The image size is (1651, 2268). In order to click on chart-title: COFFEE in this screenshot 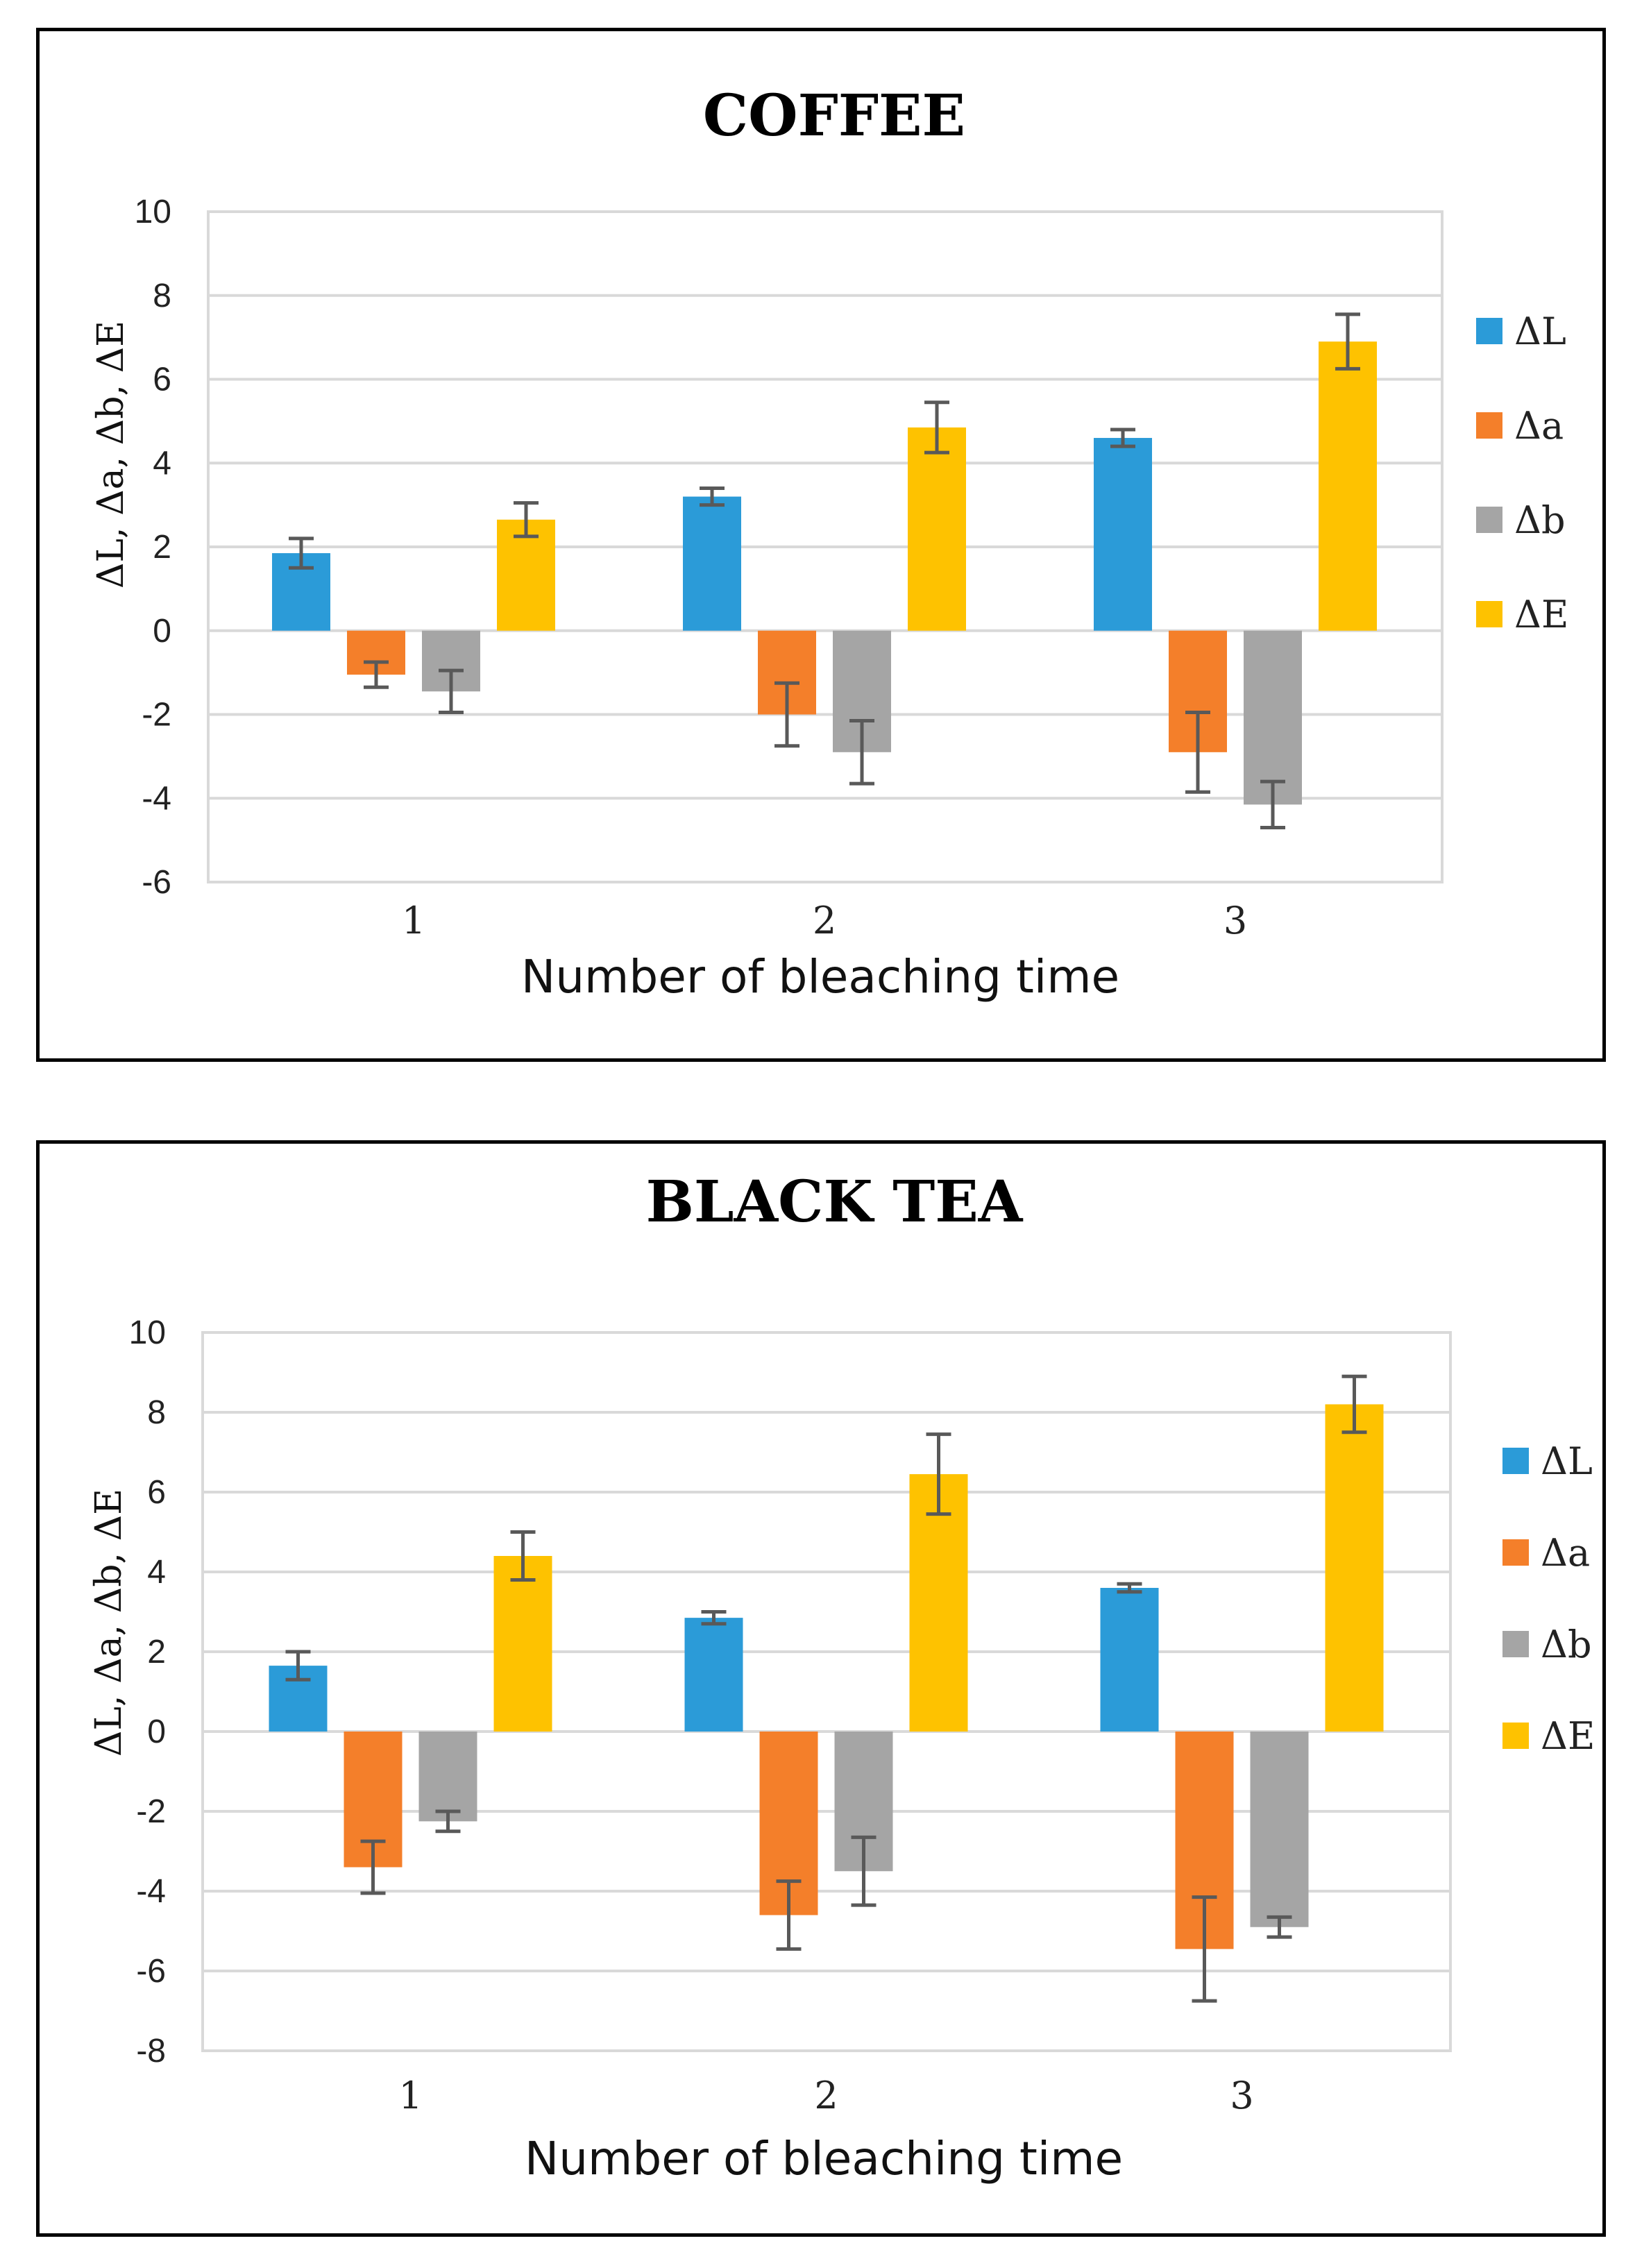, I will do `click(834, 116)`.